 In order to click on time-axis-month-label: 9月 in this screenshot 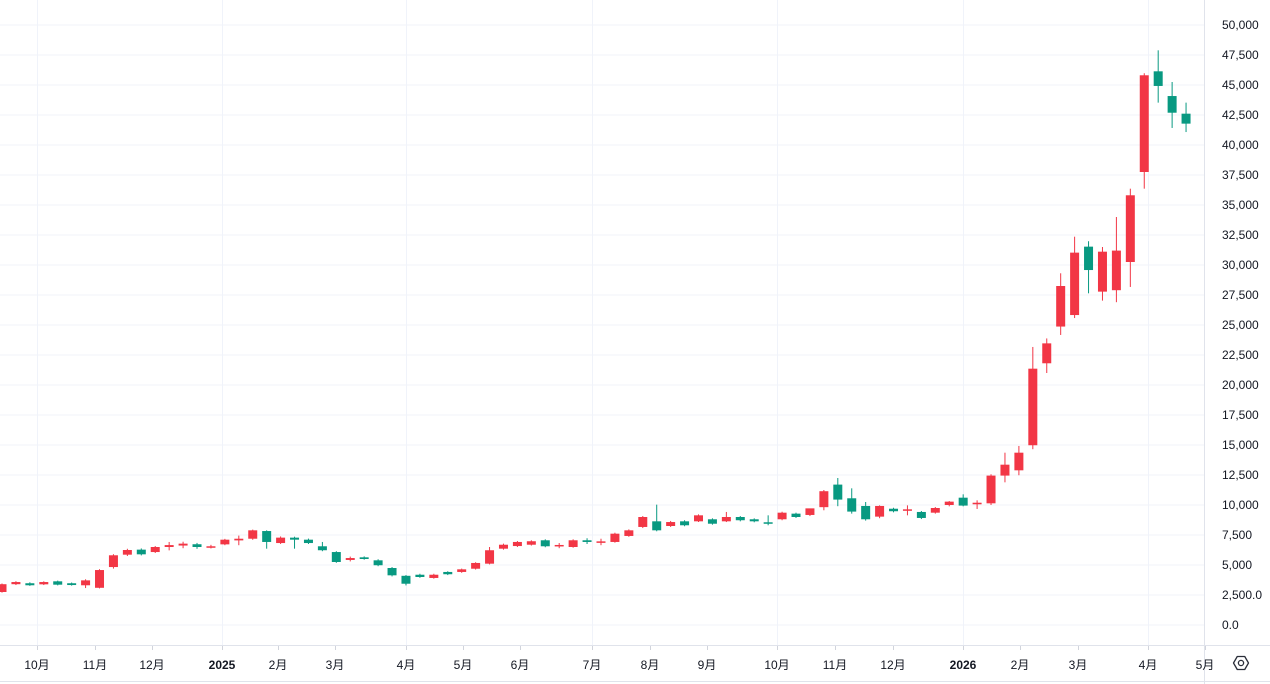, I will do `click(707, 665)`.